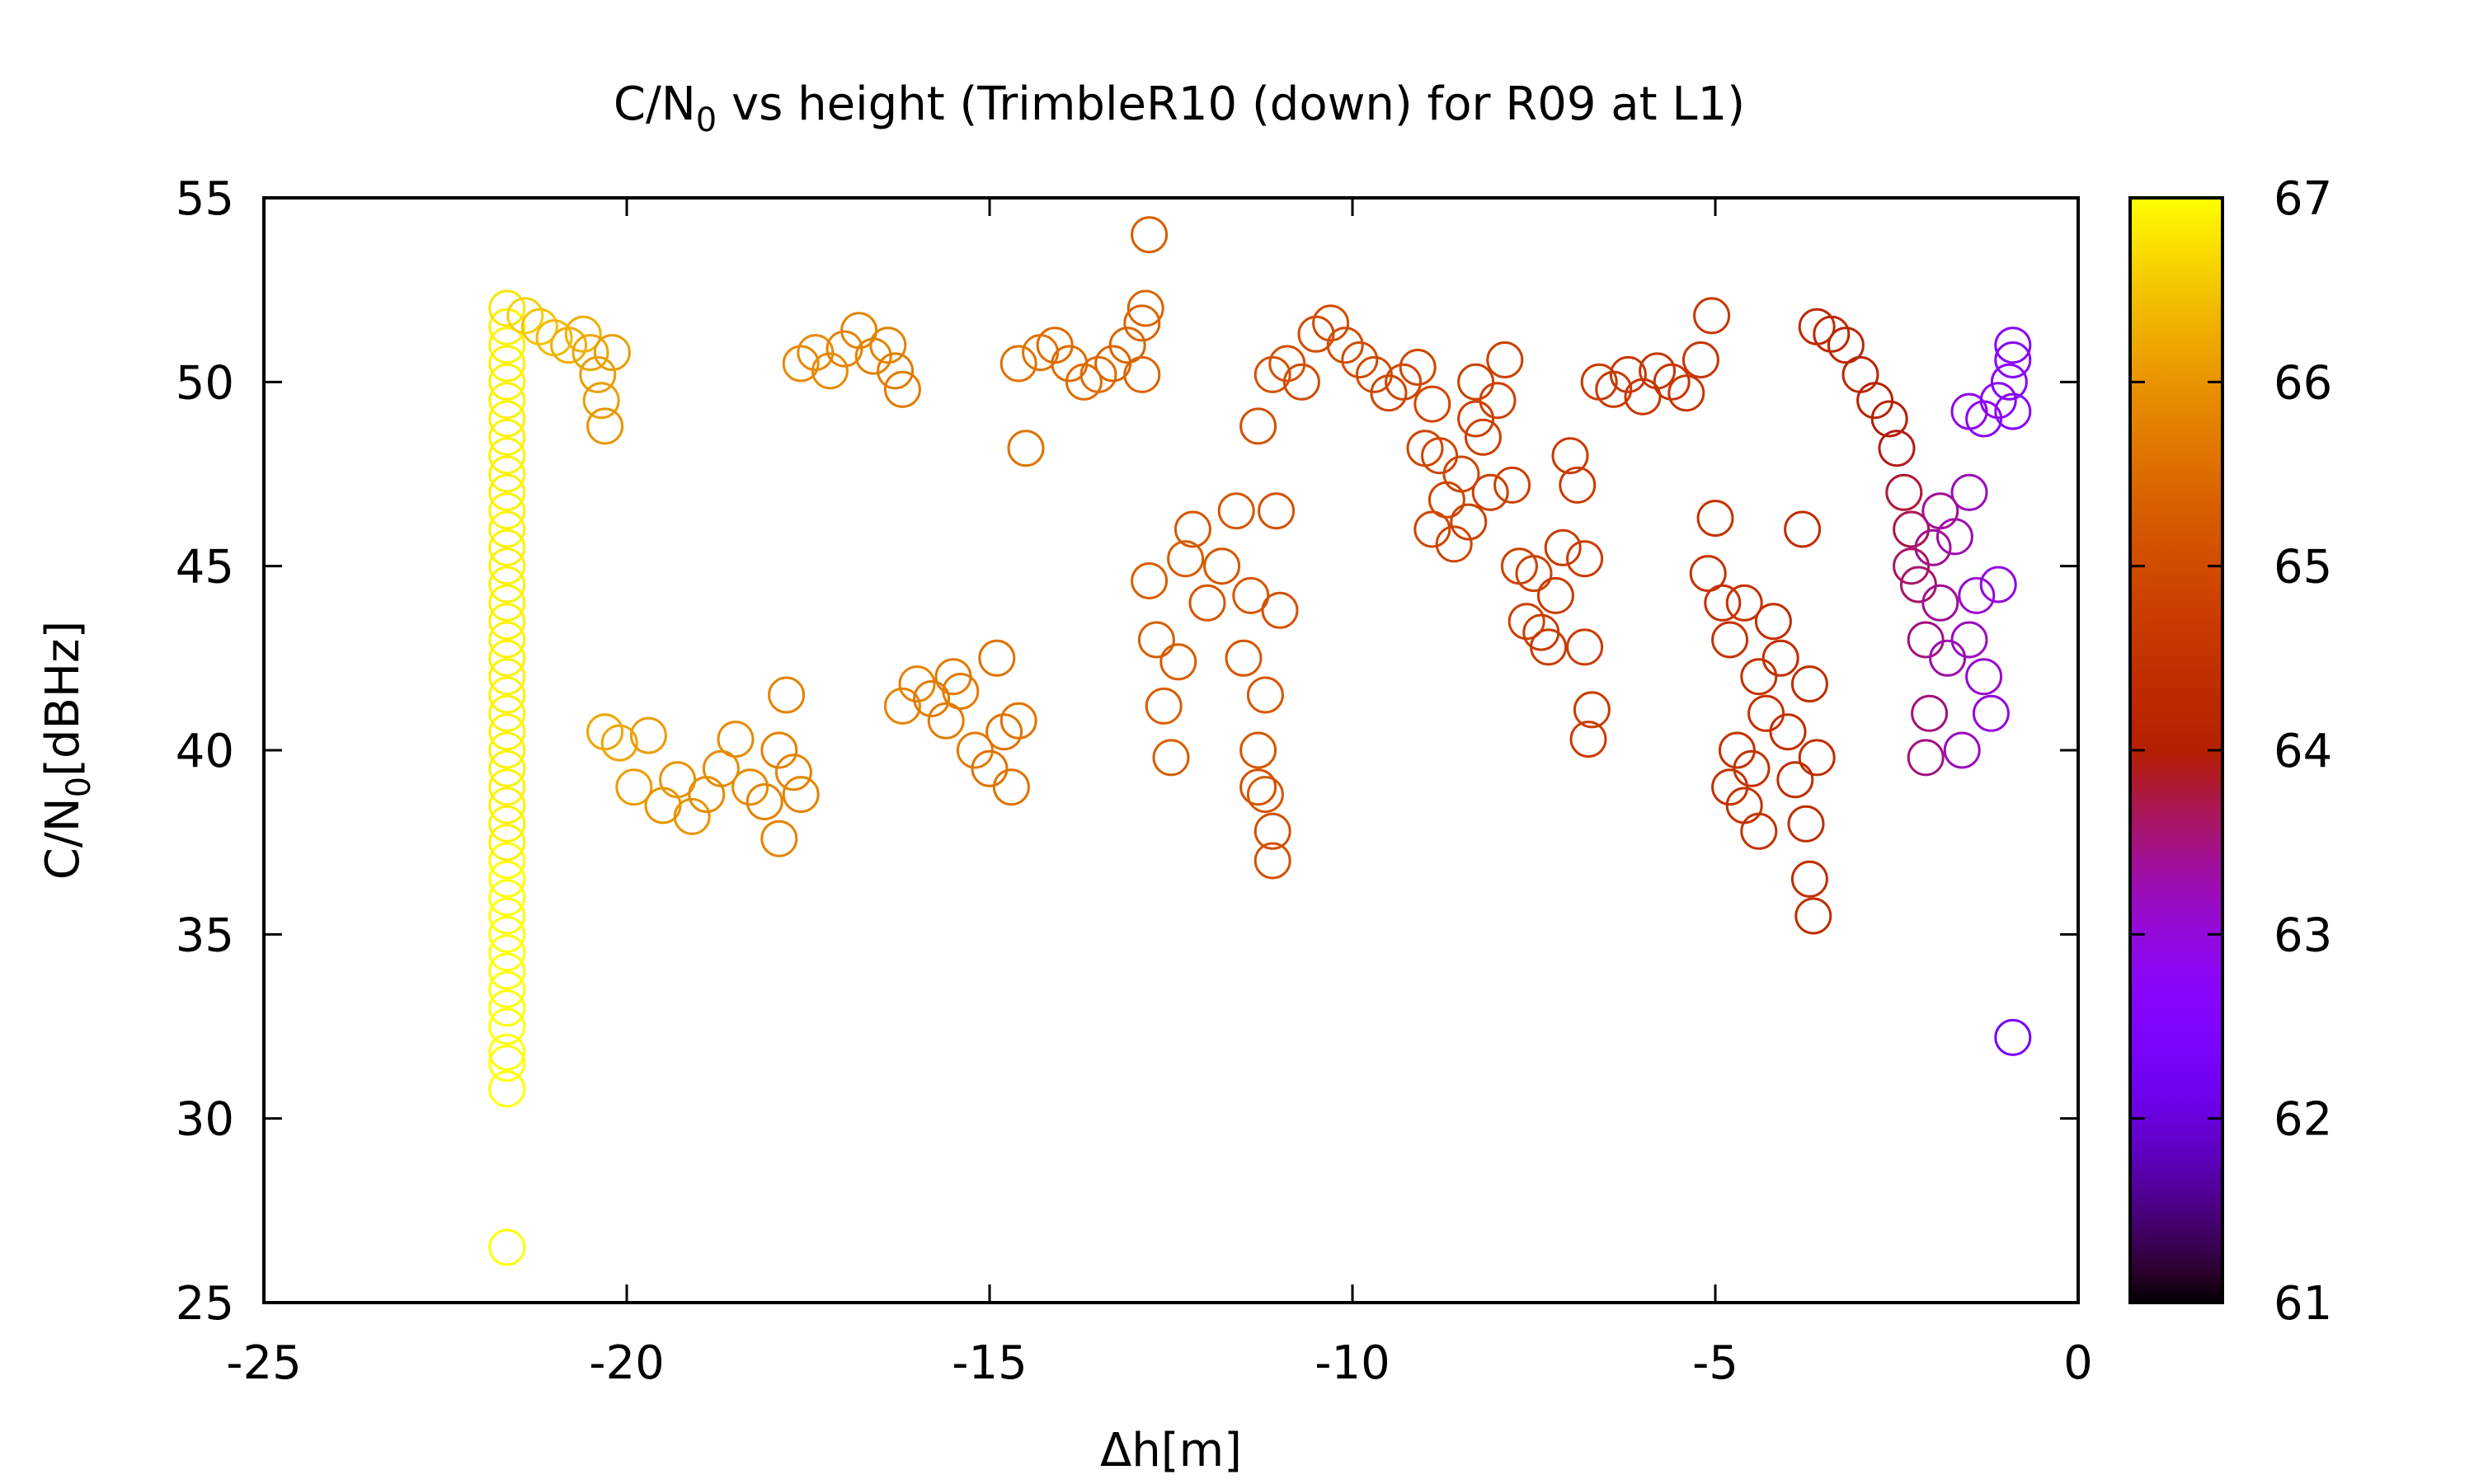 Image resolution: width=2474 pixels, height=1484 pixels. I want to click on colorbar-tick-label: 63, so click(2303, 935).